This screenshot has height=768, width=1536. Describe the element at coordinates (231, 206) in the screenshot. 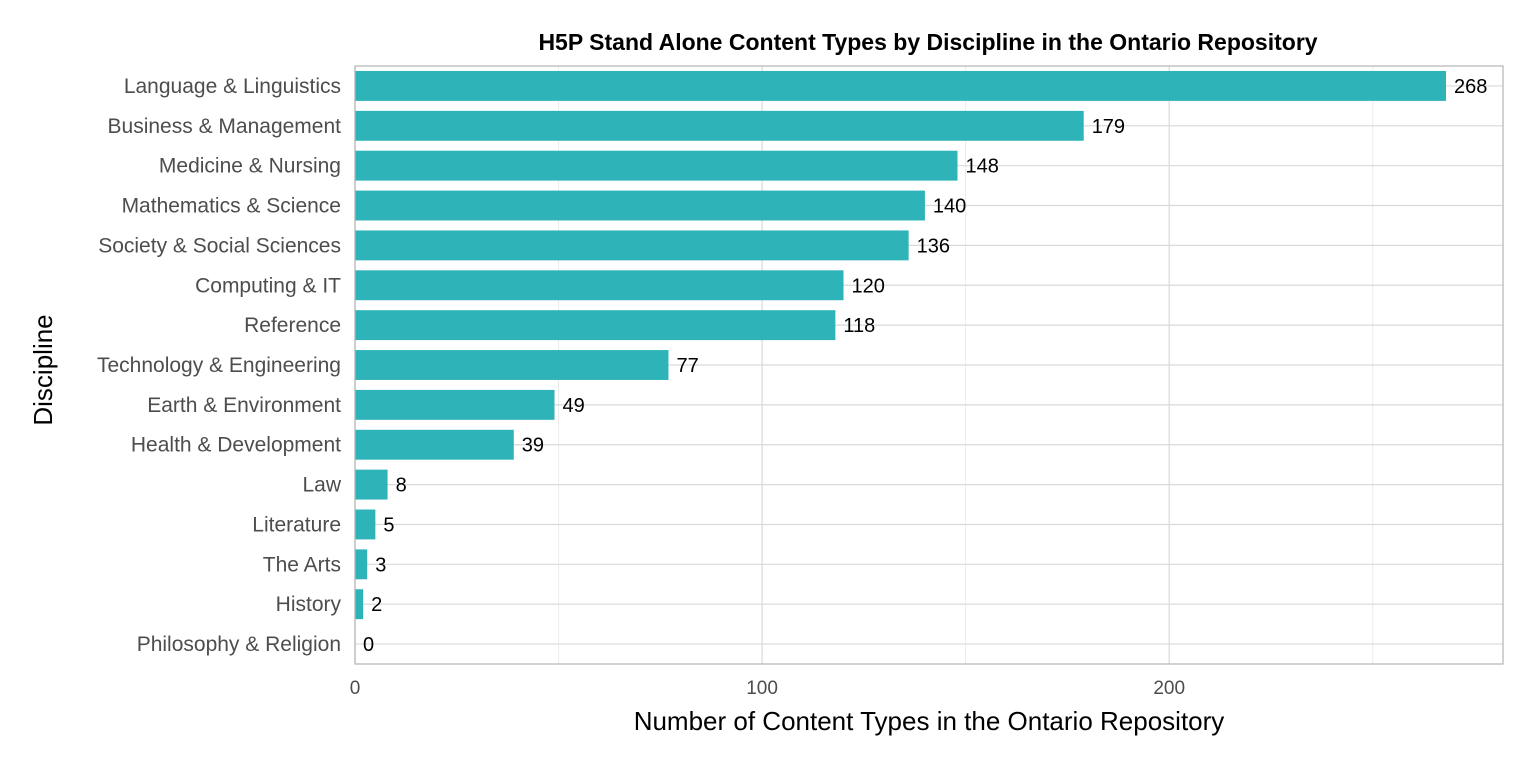

I see `category-label: Mathematics & Science` at that location.